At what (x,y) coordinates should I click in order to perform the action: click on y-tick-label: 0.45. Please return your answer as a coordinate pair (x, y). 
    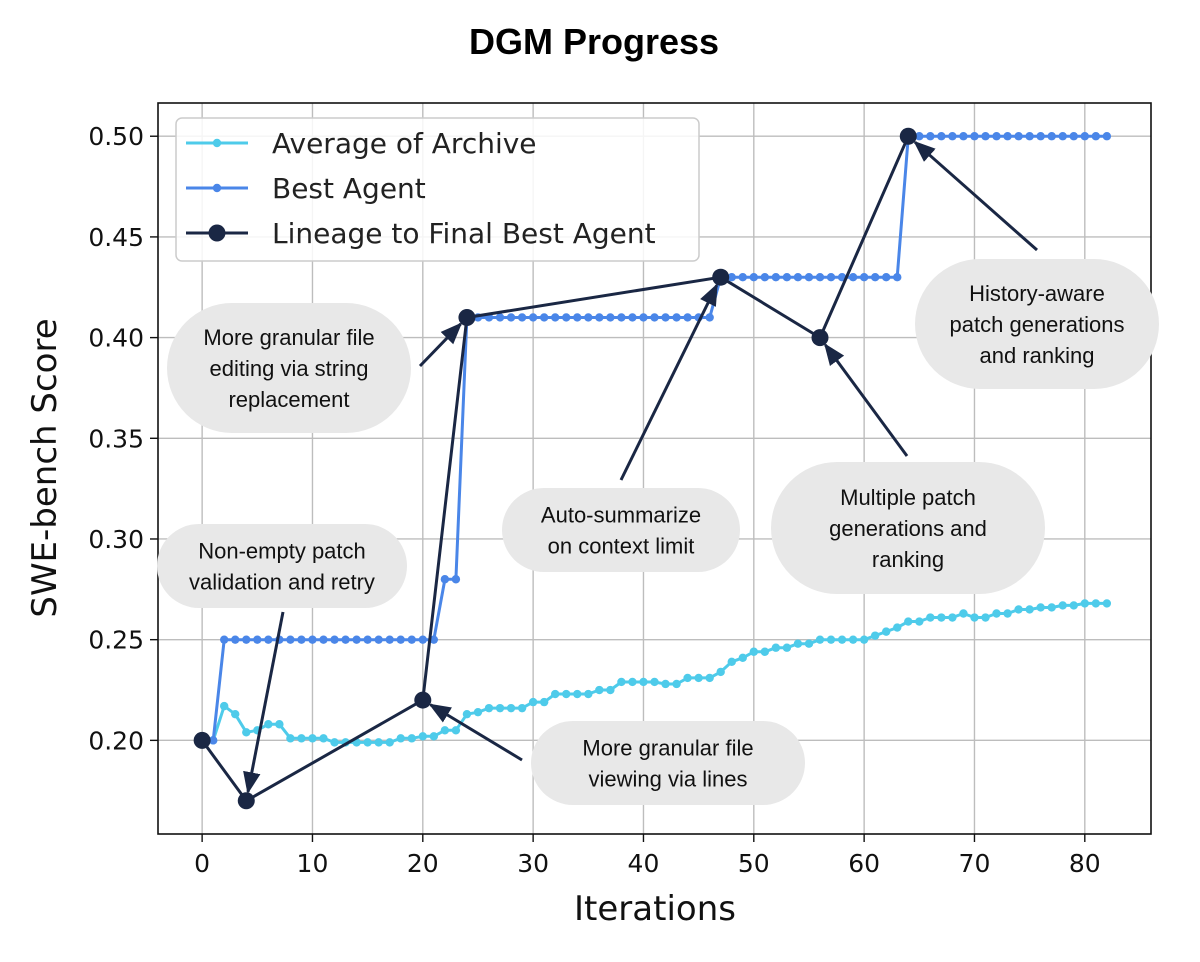
    Looking at the image, I should click on (116, 237).